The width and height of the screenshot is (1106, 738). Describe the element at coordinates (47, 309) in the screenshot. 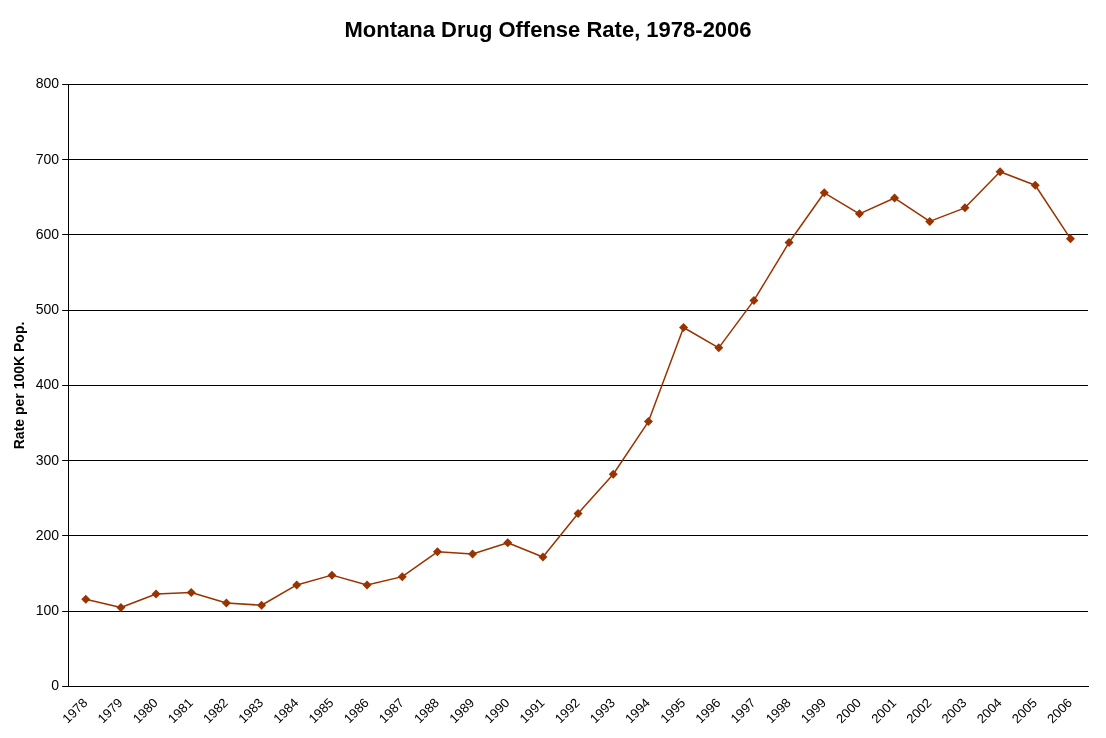

I see `y-tick-label: 500` at that location.